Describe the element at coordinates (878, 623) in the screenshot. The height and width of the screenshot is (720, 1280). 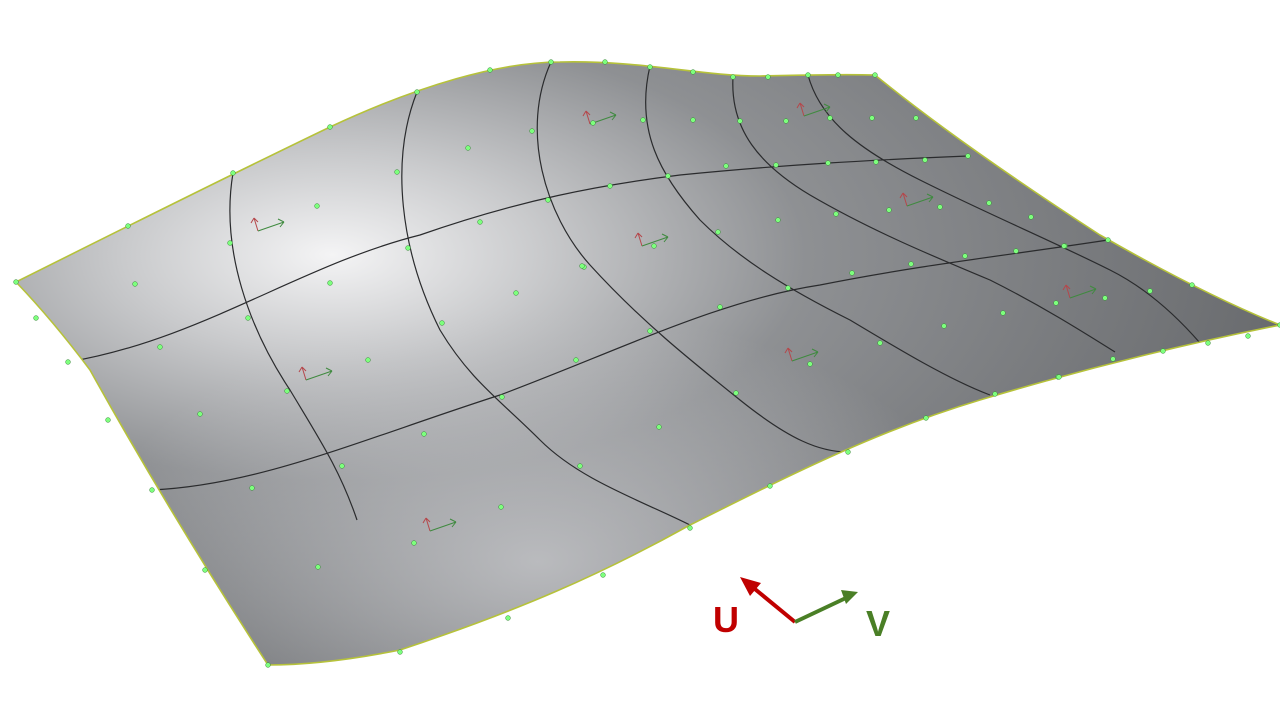
I see `v-axis-label: V` at that location.